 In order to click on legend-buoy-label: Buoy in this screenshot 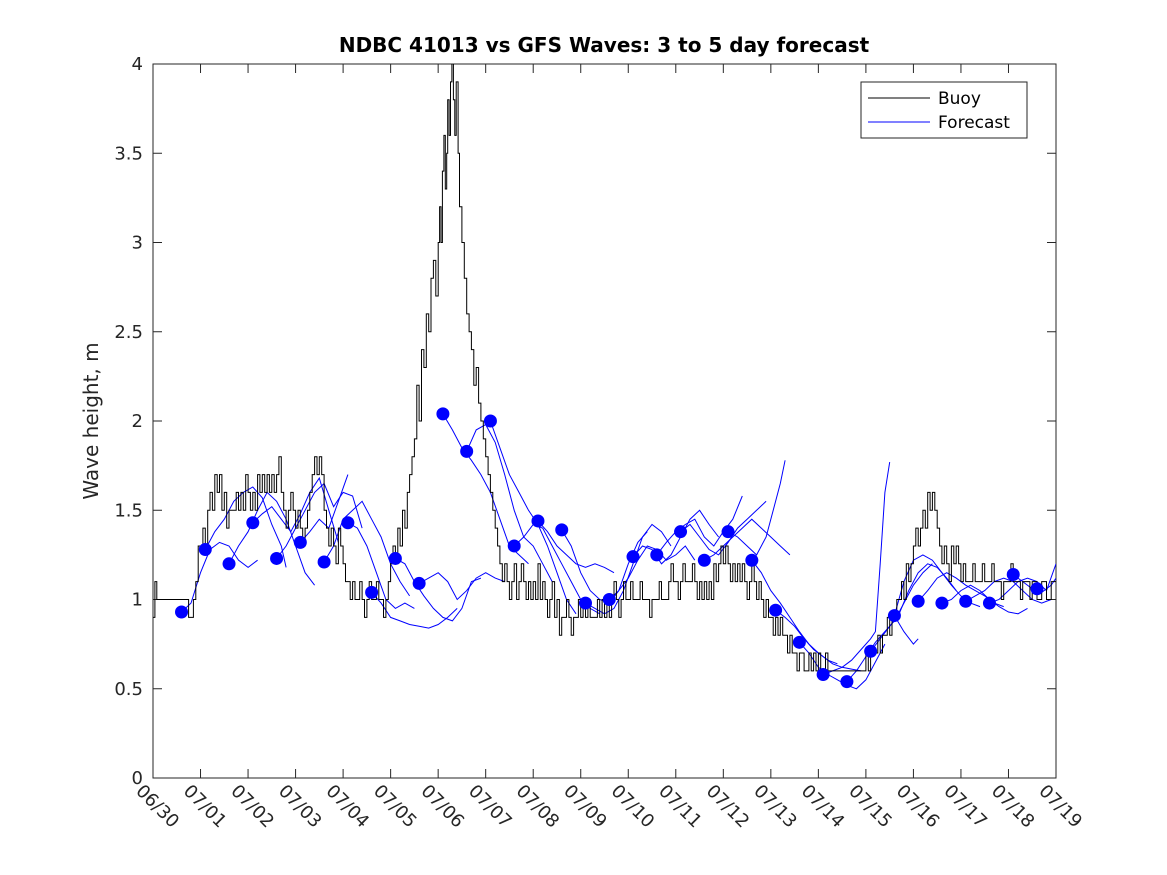, I will do `click(959, 99)`.